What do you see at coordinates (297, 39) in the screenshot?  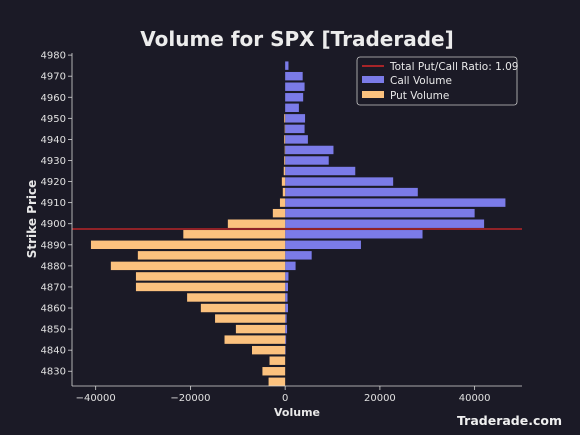 I see `chart-title: Volume for SPX [Traderade]` at bounding box center [297, 39].